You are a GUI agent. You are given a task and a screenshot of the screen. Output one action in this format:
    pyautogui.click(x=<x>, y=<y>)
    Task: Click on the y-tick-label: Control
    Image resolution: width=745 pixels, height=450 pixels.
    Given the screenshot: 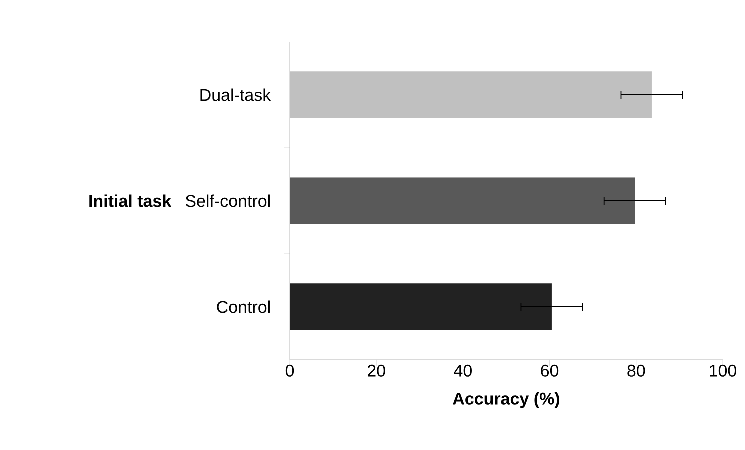 What is the action you would take?
    pyautogui.click(x=243, y=307)
    